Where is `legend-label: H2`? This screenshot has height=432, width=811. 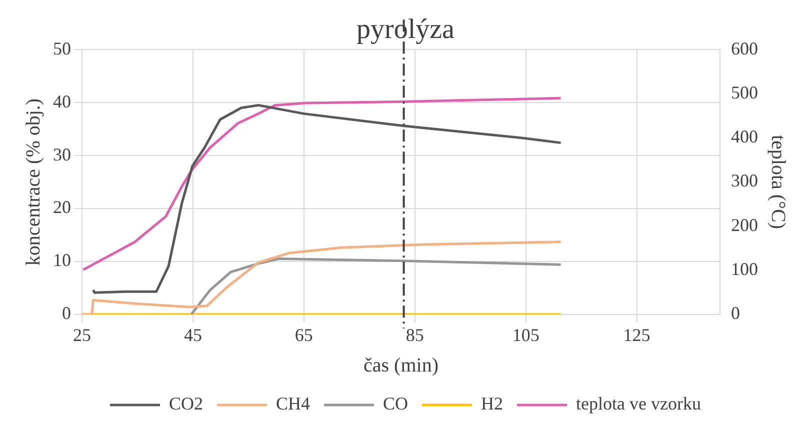
legend-label: H2 is located at coordinates (492, 404).